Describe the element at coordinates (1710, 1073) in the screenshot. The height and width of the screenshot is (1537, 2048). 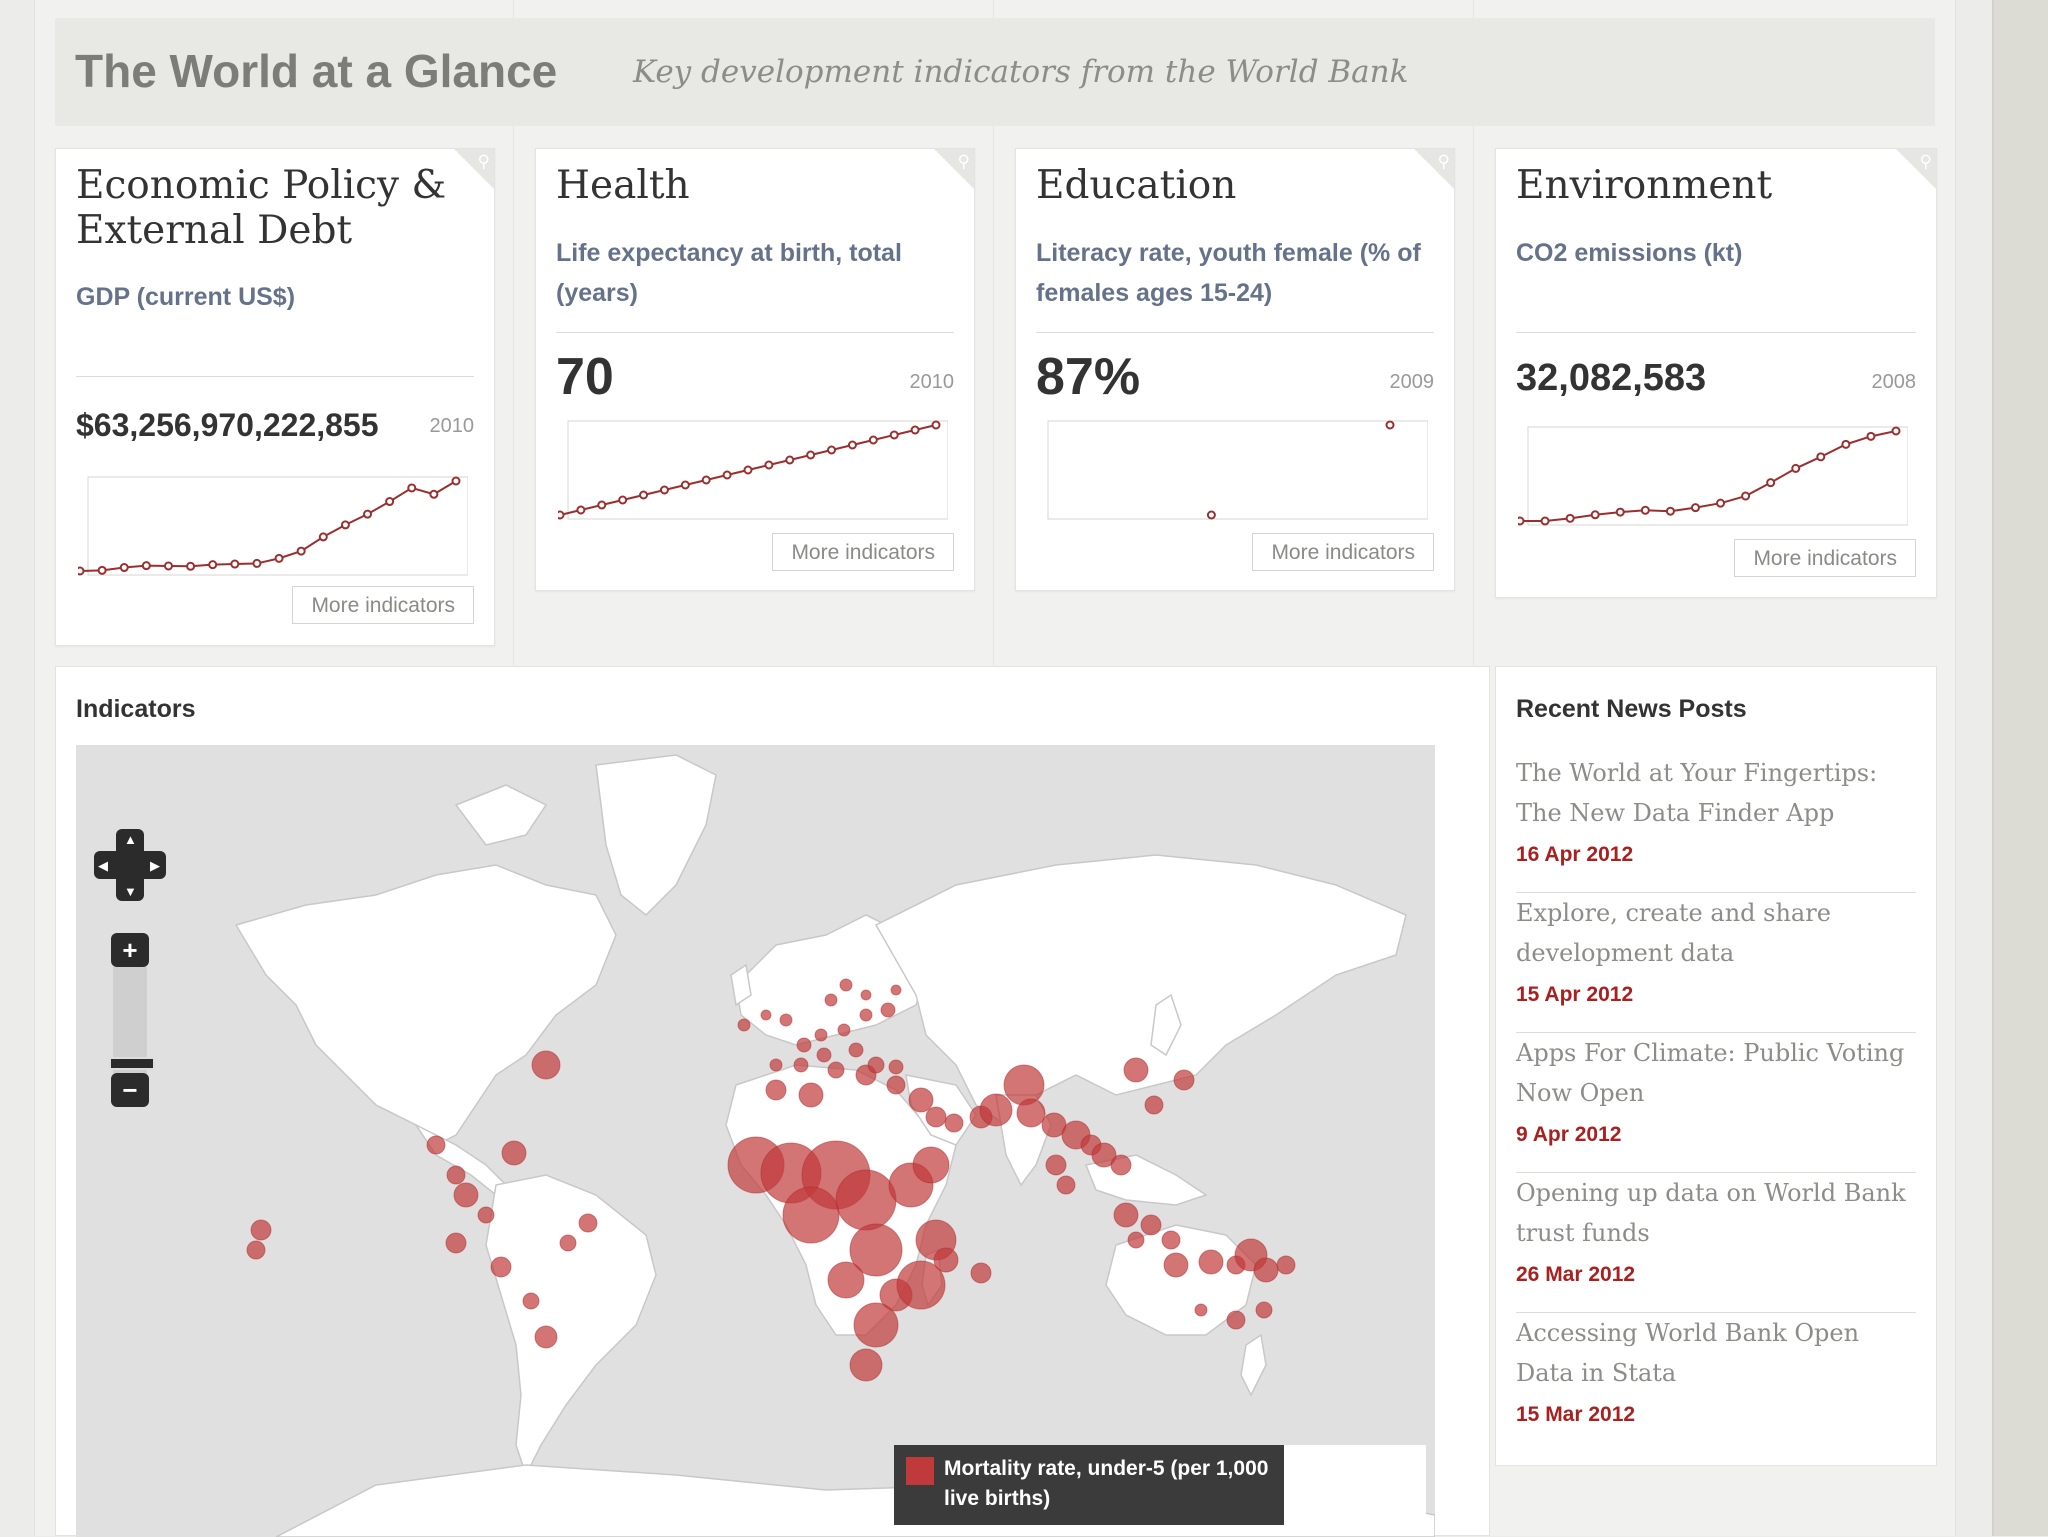
I see `news-title-link: Apps For Climate: Public Voting Now Open` at that location.